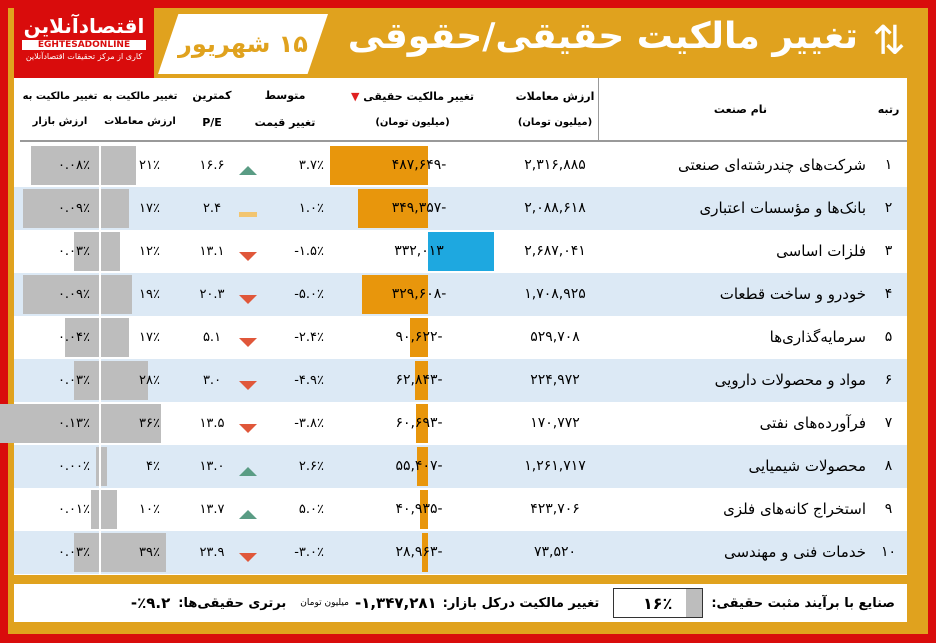 The height and width of the screenshot is (643, 936). I want to click on sort-desc-icon: ▼, so click(355, 96).